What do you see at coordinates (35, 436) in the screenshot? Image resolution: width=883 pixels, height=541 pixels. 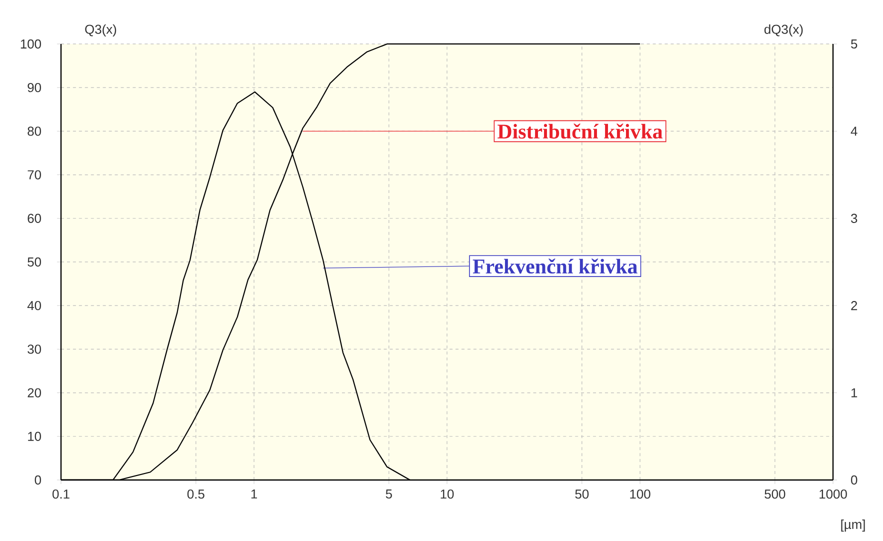 I see `y-tick-label: 10` at bounding box center [35, 436].